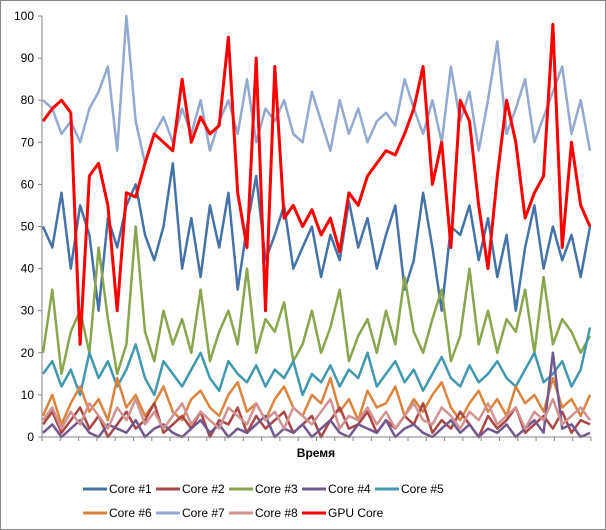 This screenshot has width=606, height=530. Describe the element at coordinates (28, 311) in the screenshot. I see `y-tick-label: 30` at that location.